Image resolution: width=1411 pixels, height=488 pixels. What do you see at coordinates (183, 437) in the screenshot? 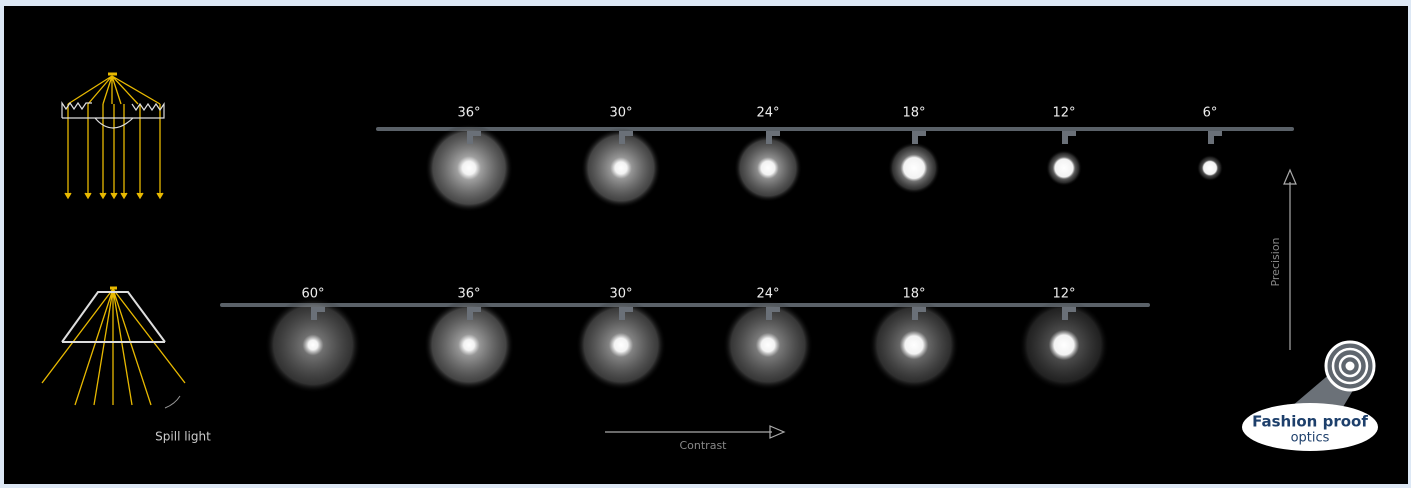
I see `spill-label: Spill light` at bounding box center [183, 437].